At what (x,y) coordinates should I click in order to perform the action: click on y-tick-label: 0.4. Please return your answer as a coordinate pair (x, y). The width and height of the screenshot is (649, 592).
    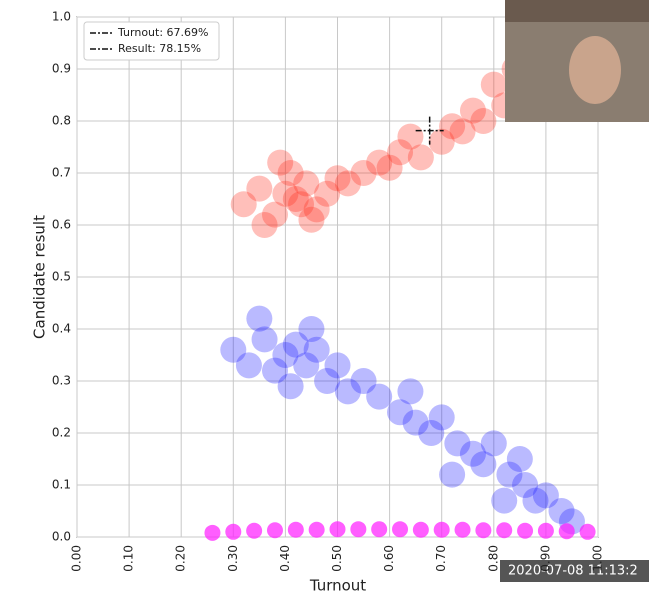
    Looking at the image, I should click on (61, 329).